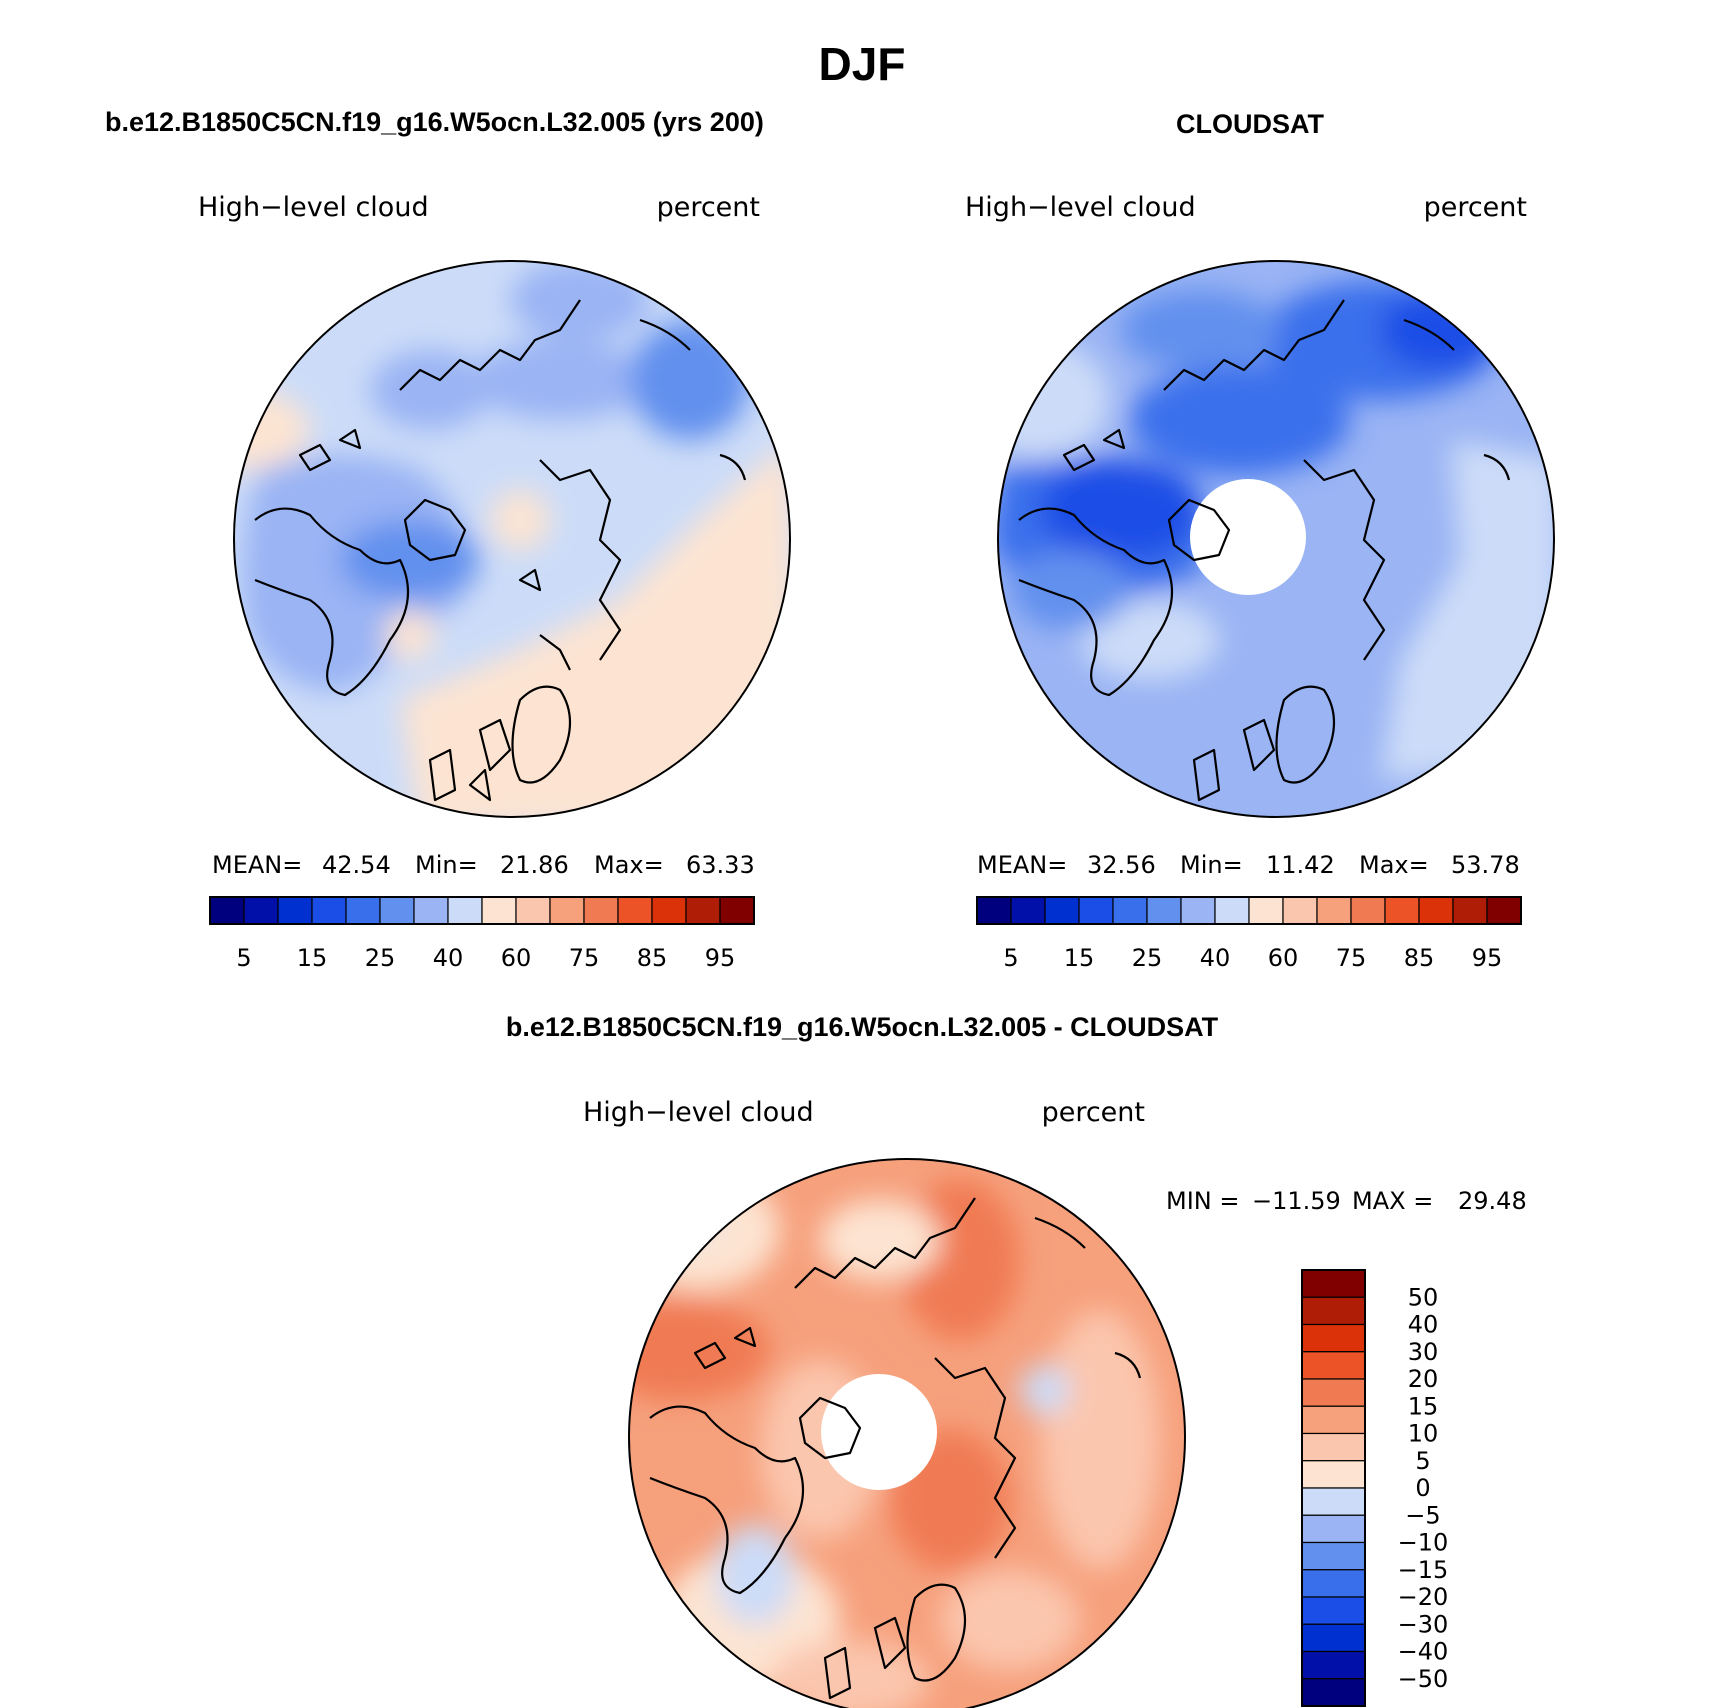 The image size is (1710, 1708). I want to click on panel-diff-max: 29.48, so click(1492, 1201).